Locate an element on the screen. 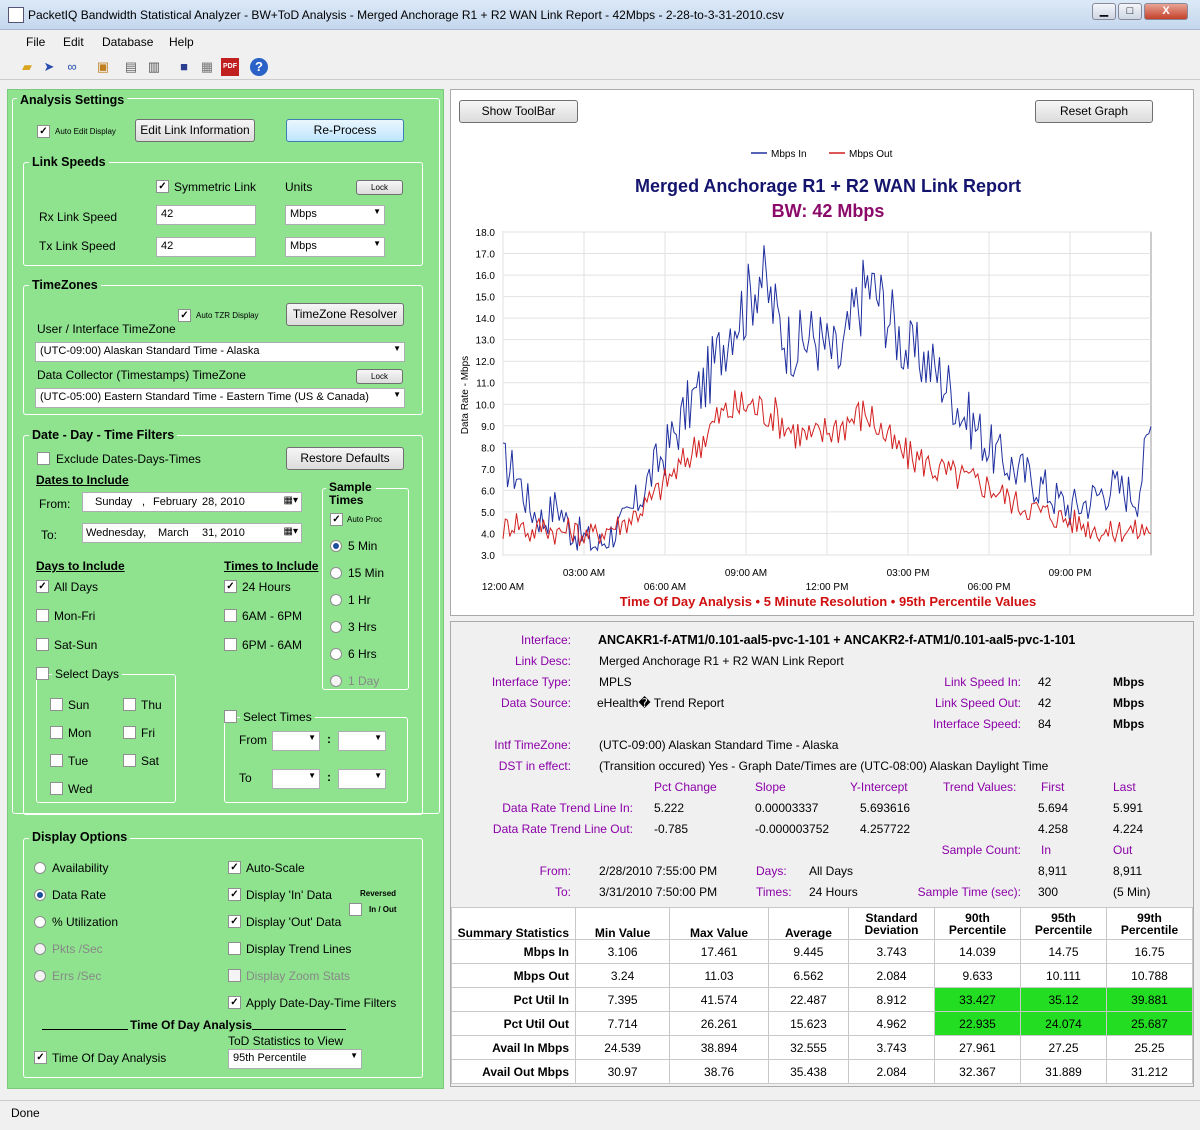 The width and height of the screenshot is (1200, 1130). link-speed-in-units: Mbps is located at coordinates (1129, 682).